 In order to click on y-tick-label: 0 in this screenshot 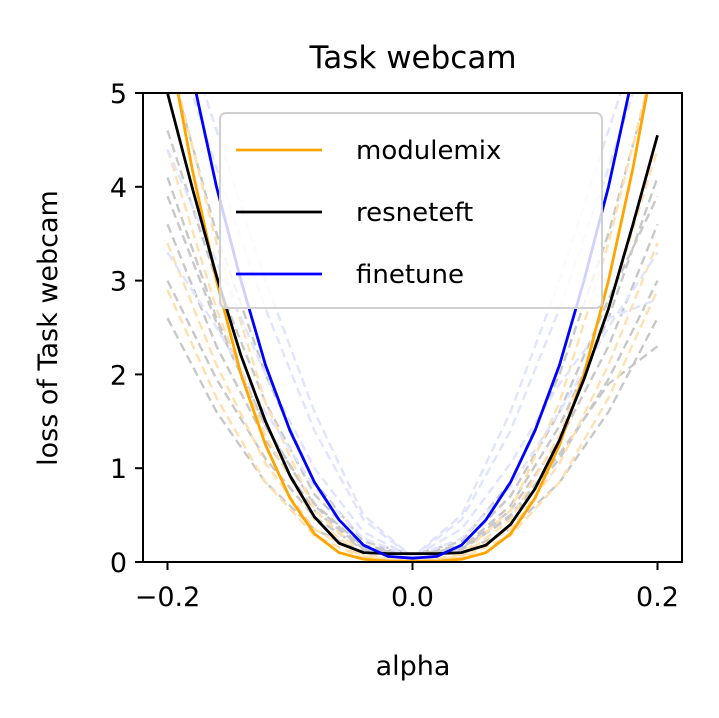, I will do `click(118, 563)`.